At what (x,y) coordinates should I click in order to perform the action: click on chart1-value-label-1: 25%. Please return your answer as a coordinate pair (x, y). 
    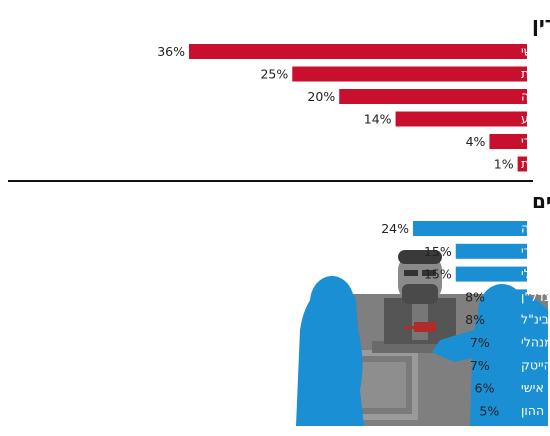
    Looking at the image, I should click on (274, 74).